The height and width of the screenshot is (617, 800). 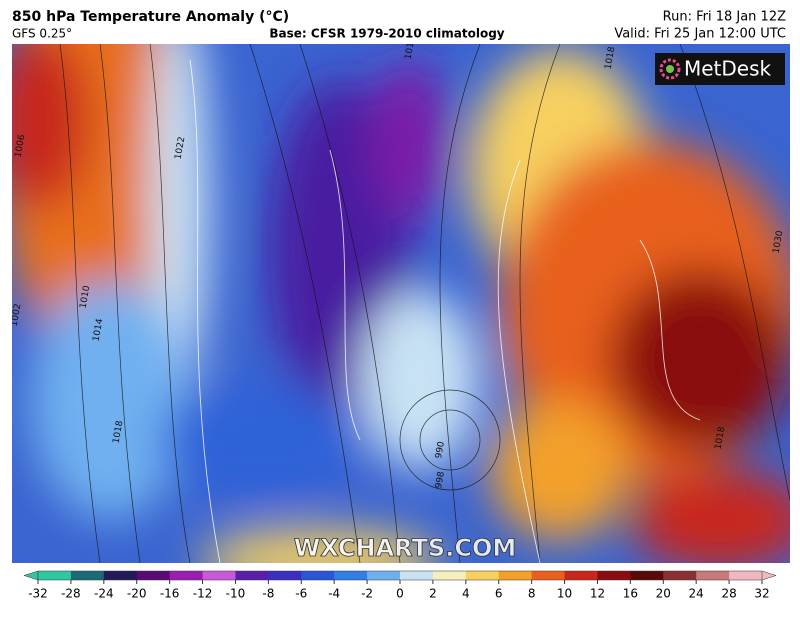 What do you see at coordinates (597, 594) in the screenshot?
I see `colorbar-tick-label: 12` at bounding box center [597, 594].